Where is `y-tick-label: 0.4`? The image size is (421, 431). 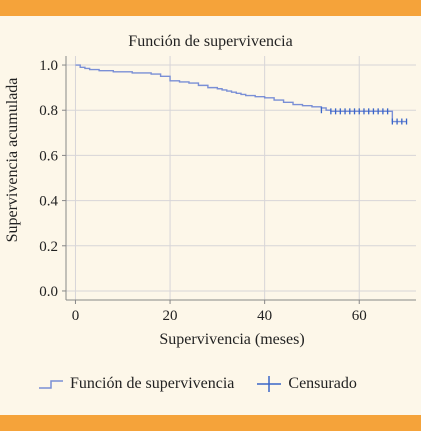
y-tick-label: 0.4 is located at coordinates (48, 202).